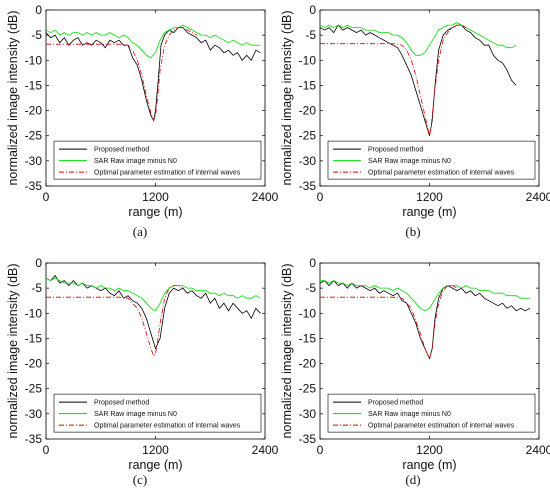 Image resolution: width=550 pixels, height=491 pixels. Describe the element at coordinates (412, 231) in the screenshot. I see `panel-caption: (b)` at that location.